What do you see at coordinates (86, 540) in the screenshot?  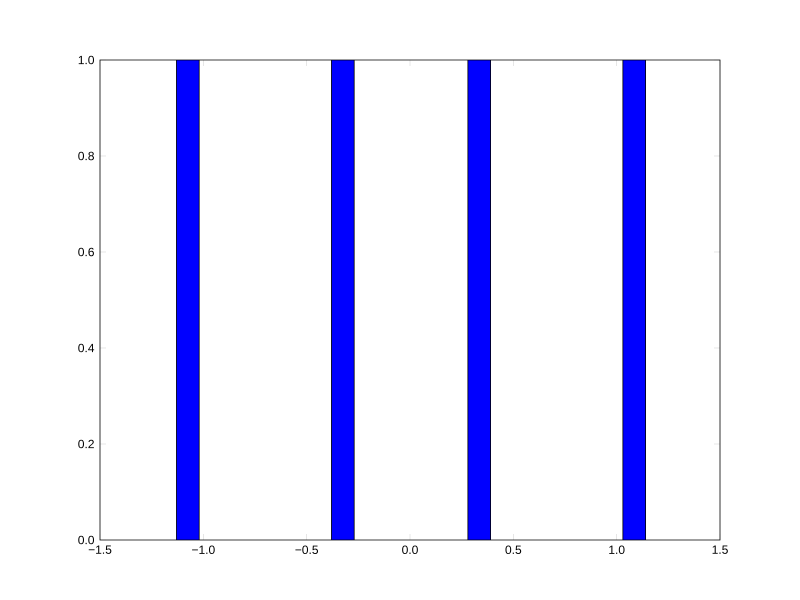 I see `y-tick-label: 0.0` at bounding box center [86, 540].